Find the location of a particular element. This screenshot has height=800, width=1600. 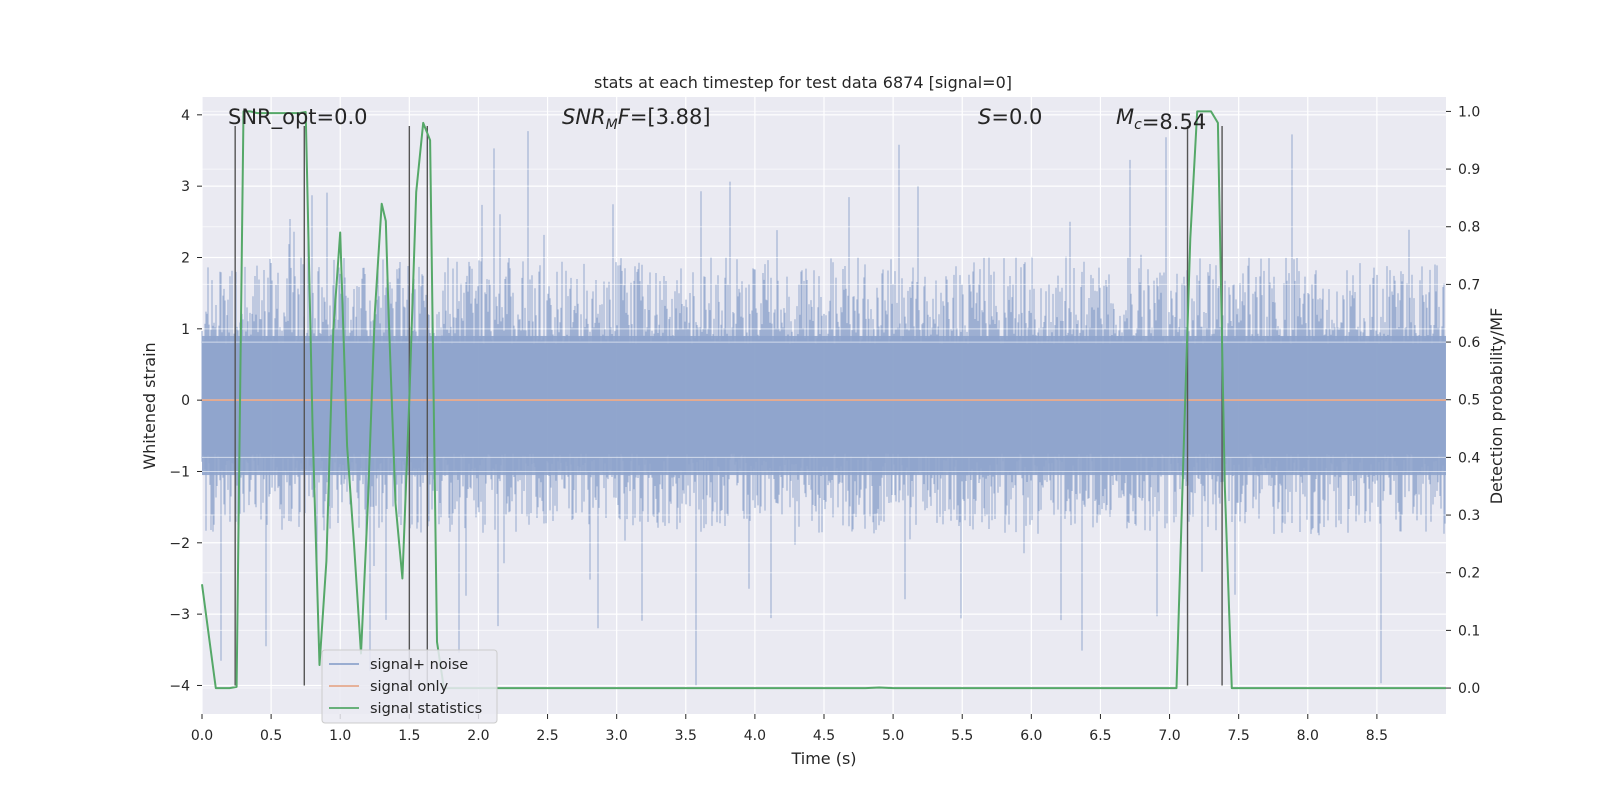

x-tick-label: 2.5 is located at coordinates (547, 736).